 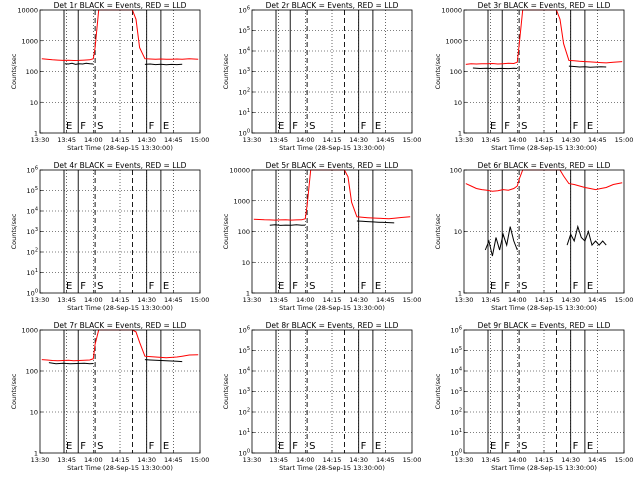 I want to click on y-tick-label: 10³, so click(x=456, y=391).